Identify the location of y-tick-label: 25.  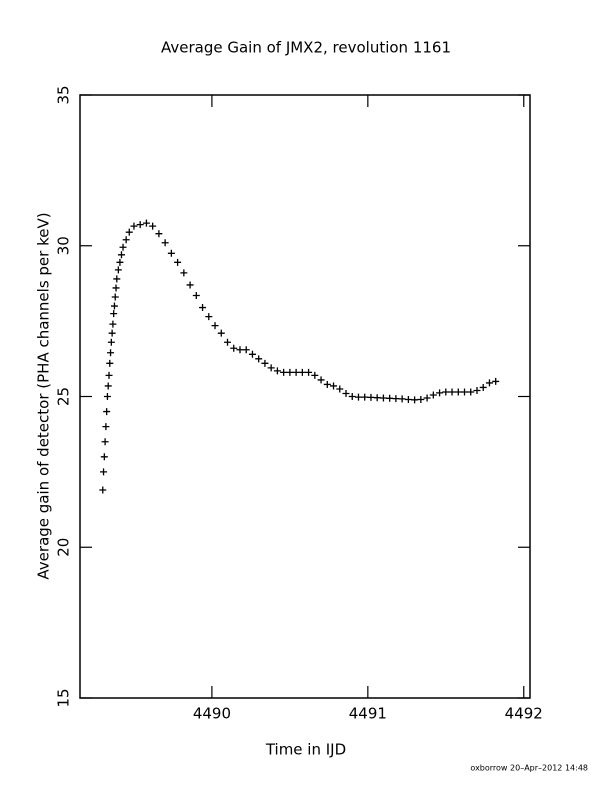
(64, 396).